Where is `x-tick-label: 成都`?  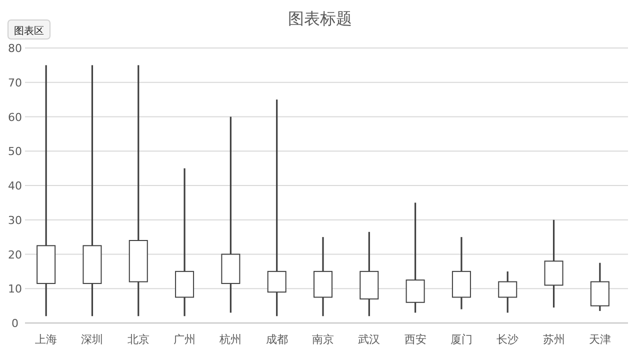 x-tick-label: 成都 is located at coordinates (277, 339).